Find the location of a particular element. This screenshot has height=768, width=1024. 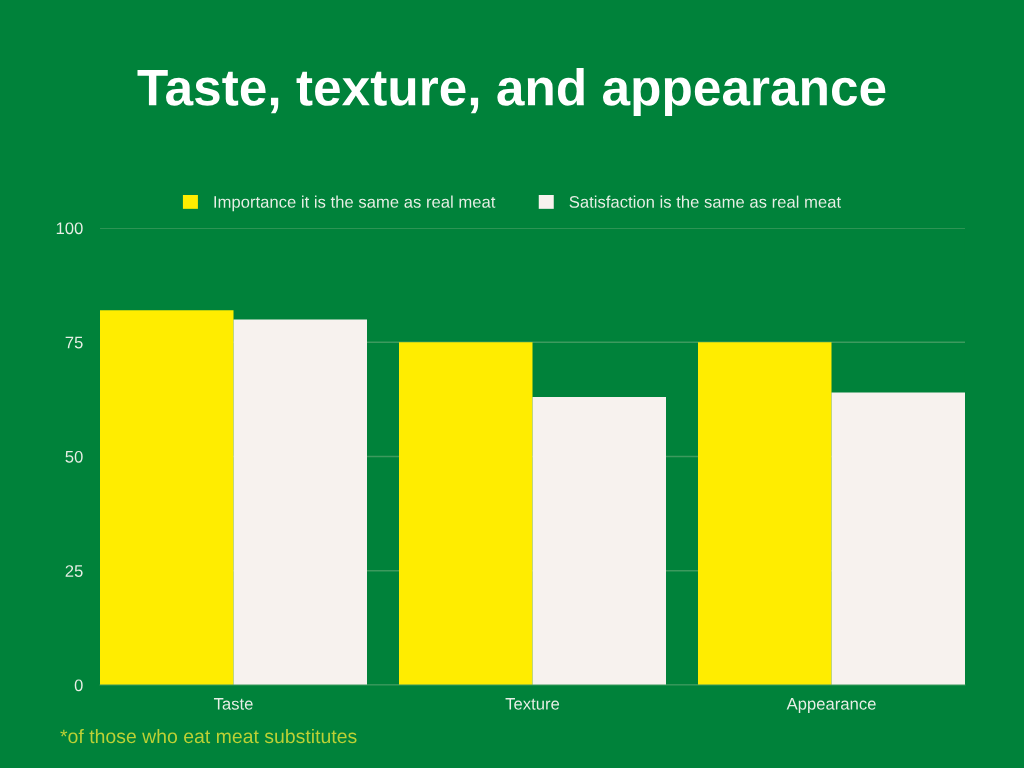

y-tick-label: 25 is located at coordinates (74, 571).